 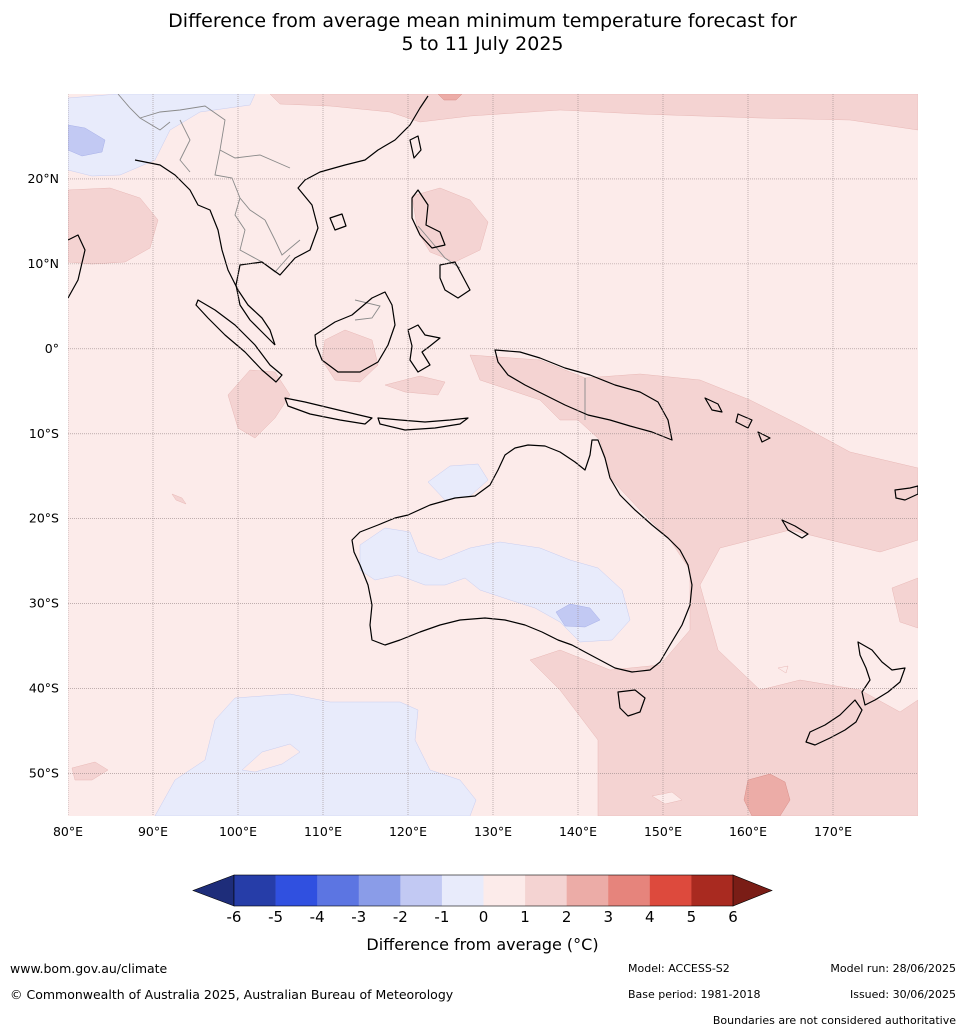 What do you see at coordinates (408, 831) in the screenshot?
I see `longitude-label: 120°E` at bounding box center [408, 831].